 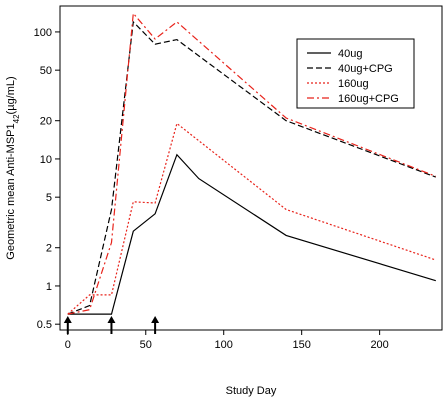 I want to click on x-tick-label: 50, so click(x=146, y=345).